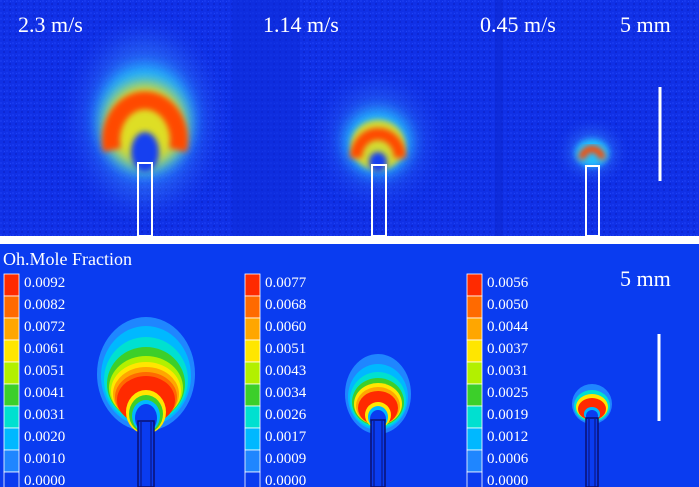 The width and height of the screenshot is (699, 487). Describe the element at coordinates (286, 283) in the screenshot. I see `colorbar-2-tick: 0.0077` at that location.